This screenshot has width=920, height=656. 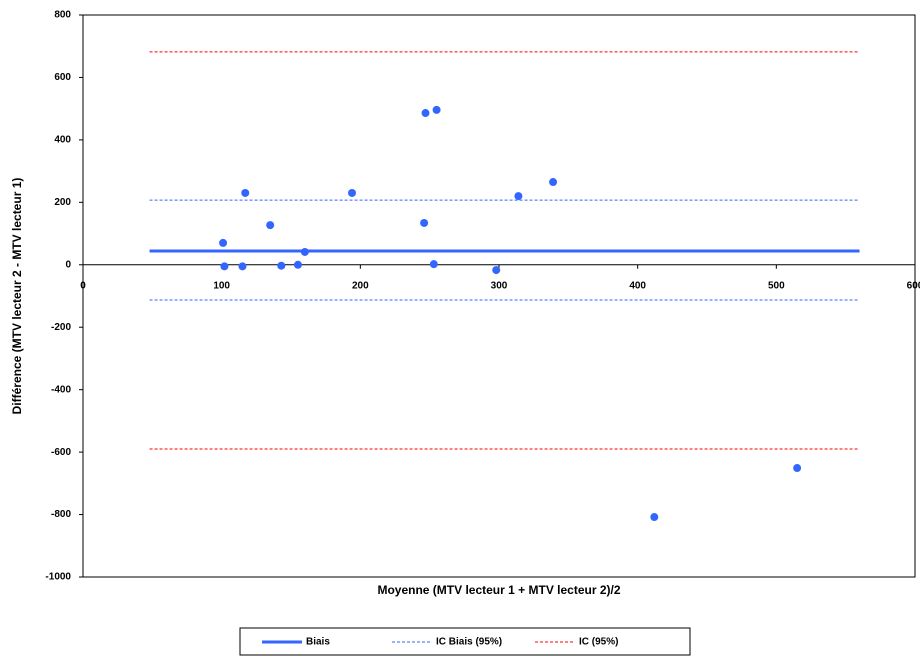 I want to click on y-tick-label: 0, so click(x=68, y=264).